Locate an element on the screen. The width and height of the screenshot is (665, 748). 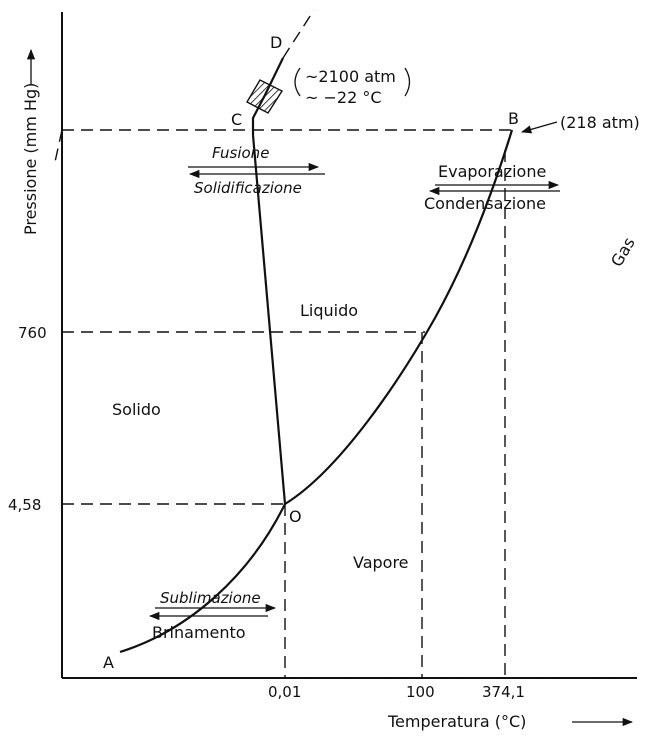
label-condensazione: Condensazione is located at coordinates (485, 203).